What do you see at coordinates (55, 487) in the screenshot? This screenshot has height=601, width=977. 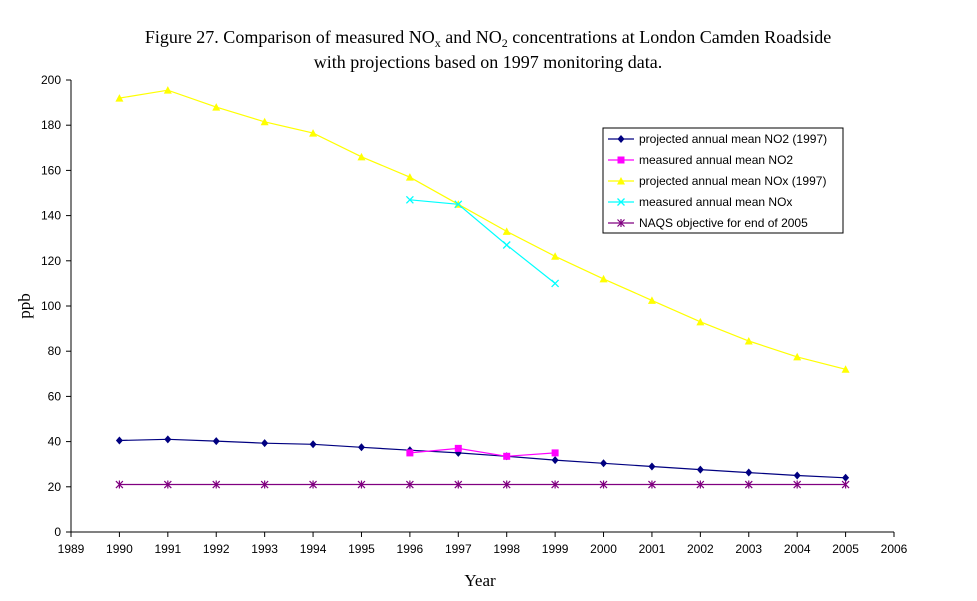 I see `y-tick-label: 20` at bounding box center [55, 487].